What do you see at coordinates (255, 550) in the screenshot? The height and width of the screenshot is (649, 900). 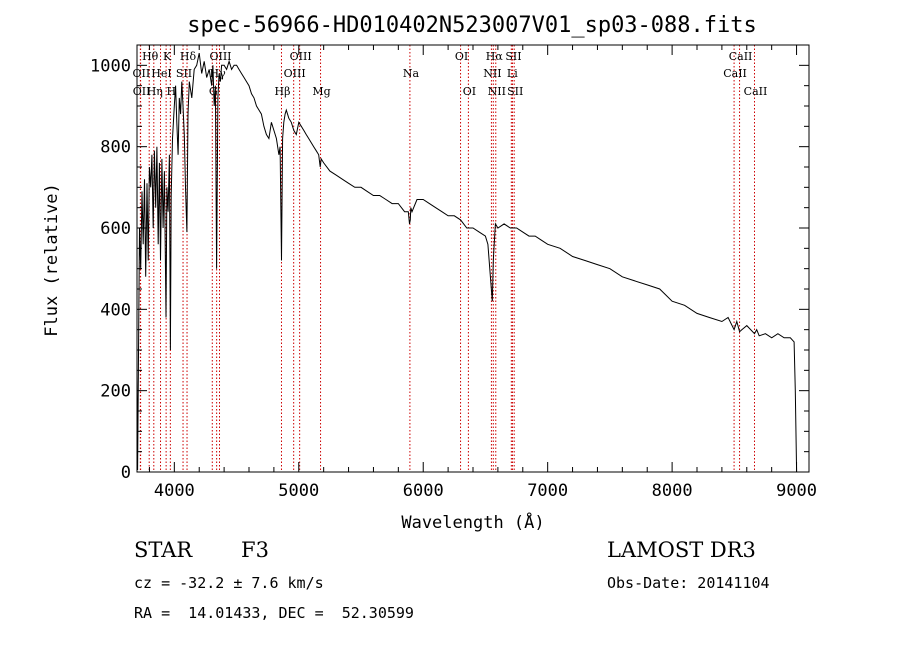 I see `subclass: F3` at bounding box center [255, 550].